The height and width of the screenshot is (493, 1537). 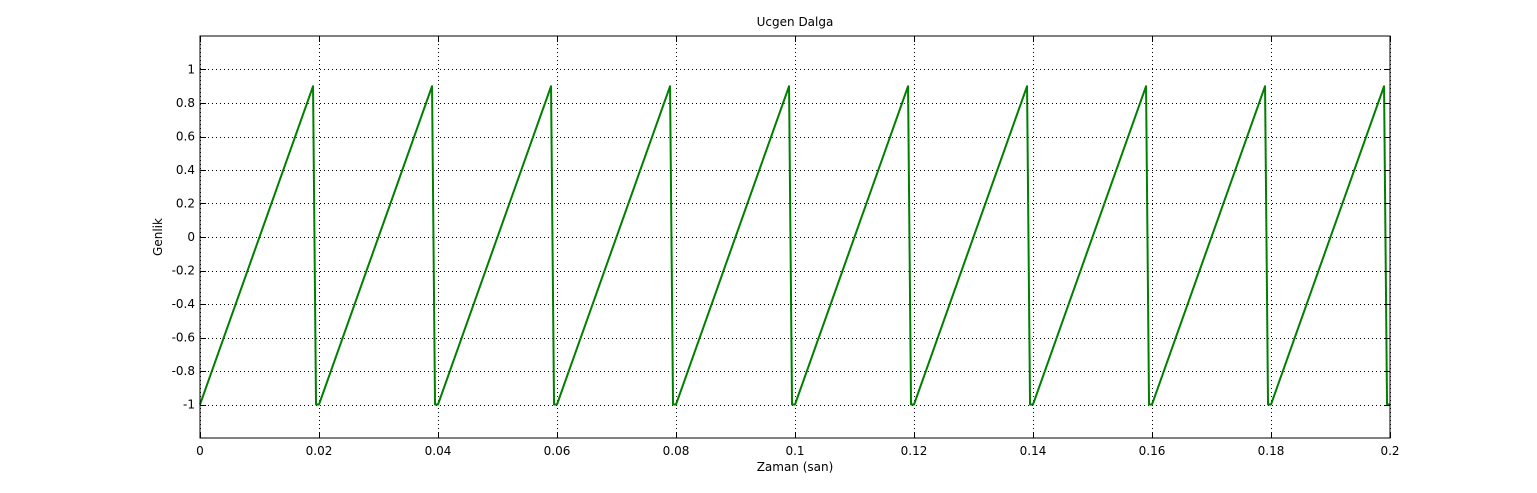 I want to click on x-tick-label: 0.16, so click(x=1152, y=451).